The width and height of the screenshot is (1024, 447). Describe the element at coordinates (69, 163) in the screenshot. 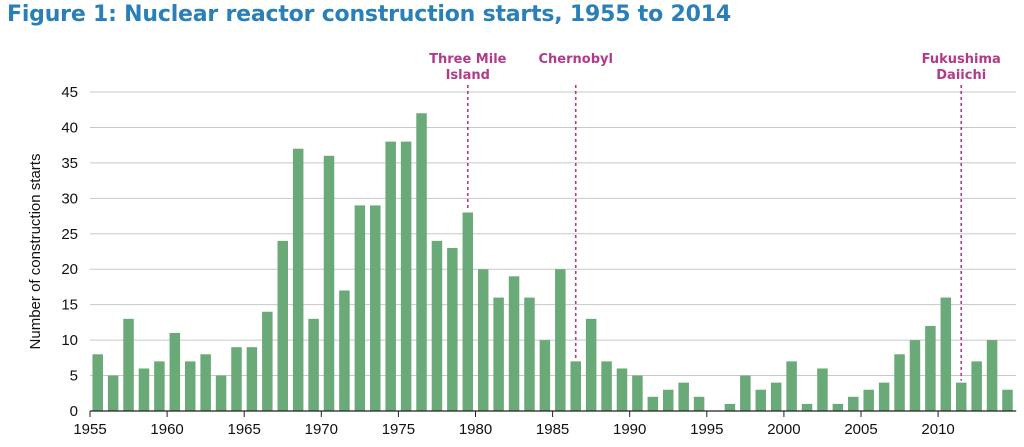

I see `y-tick-label: 35` at that location.